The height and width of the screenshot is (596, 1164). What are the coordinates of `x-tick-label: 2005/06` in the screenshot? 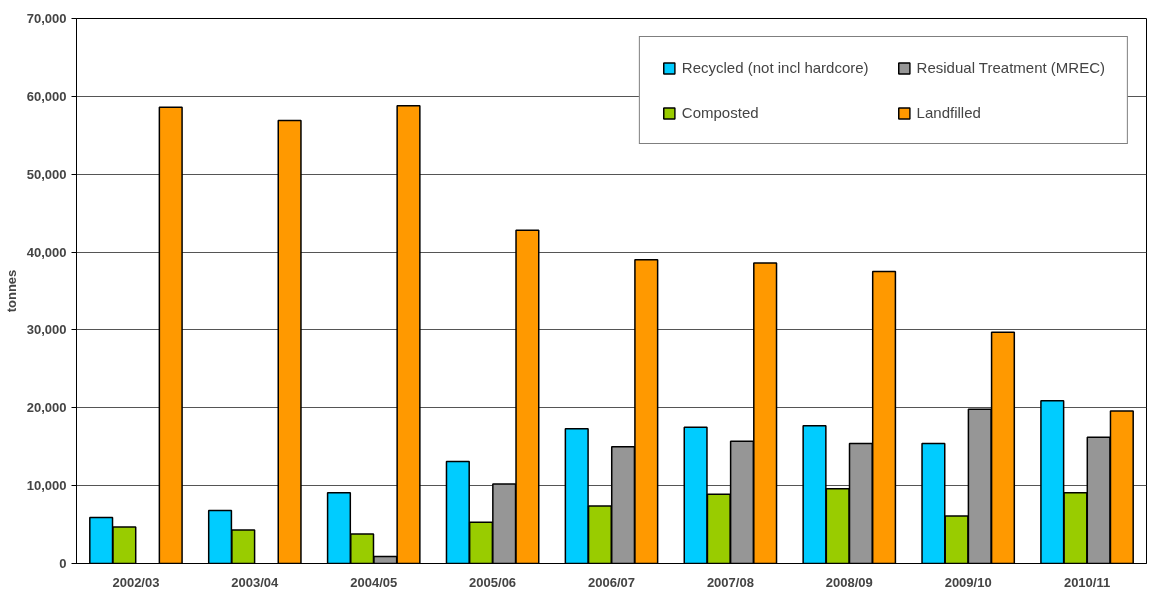 It's located at (493, 582).